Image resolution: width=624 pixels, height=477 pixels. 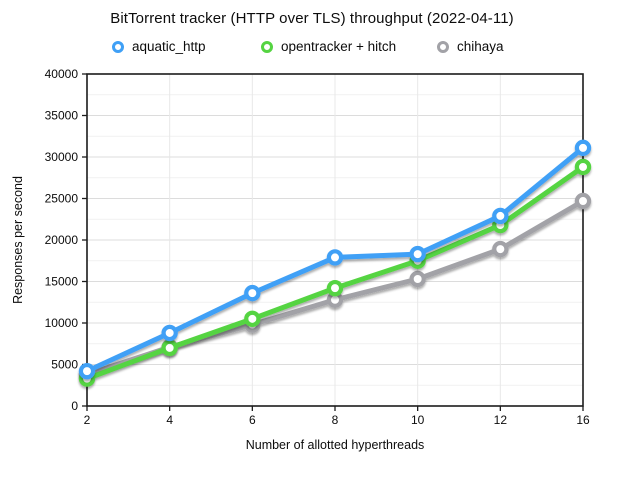 What do you see at coordinates (74, 406) in the screenshot?
I see `y-tick-label: 0` at bounding box center [74, 406].